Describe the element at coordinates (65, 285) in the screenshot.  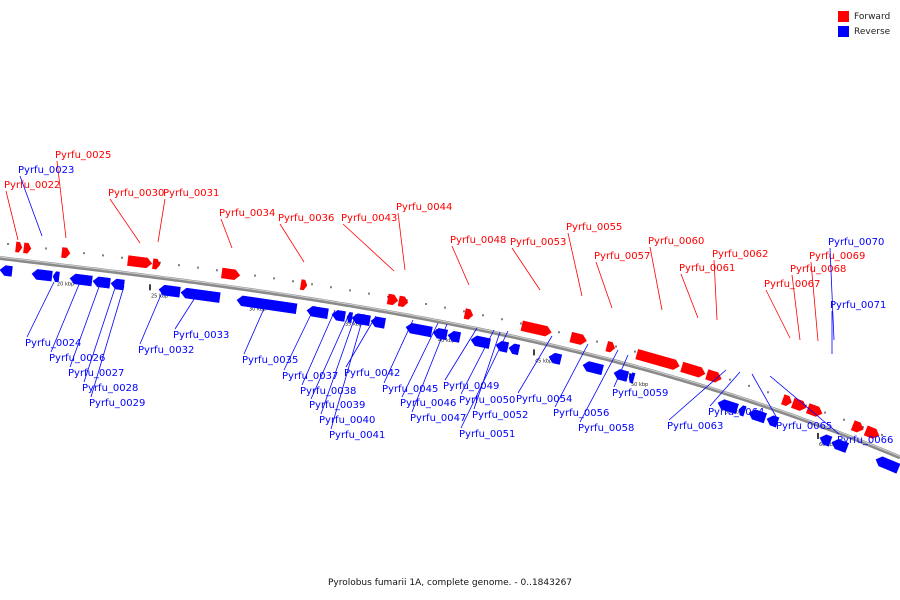
I see `scale-label: 20 kbp` at that location.